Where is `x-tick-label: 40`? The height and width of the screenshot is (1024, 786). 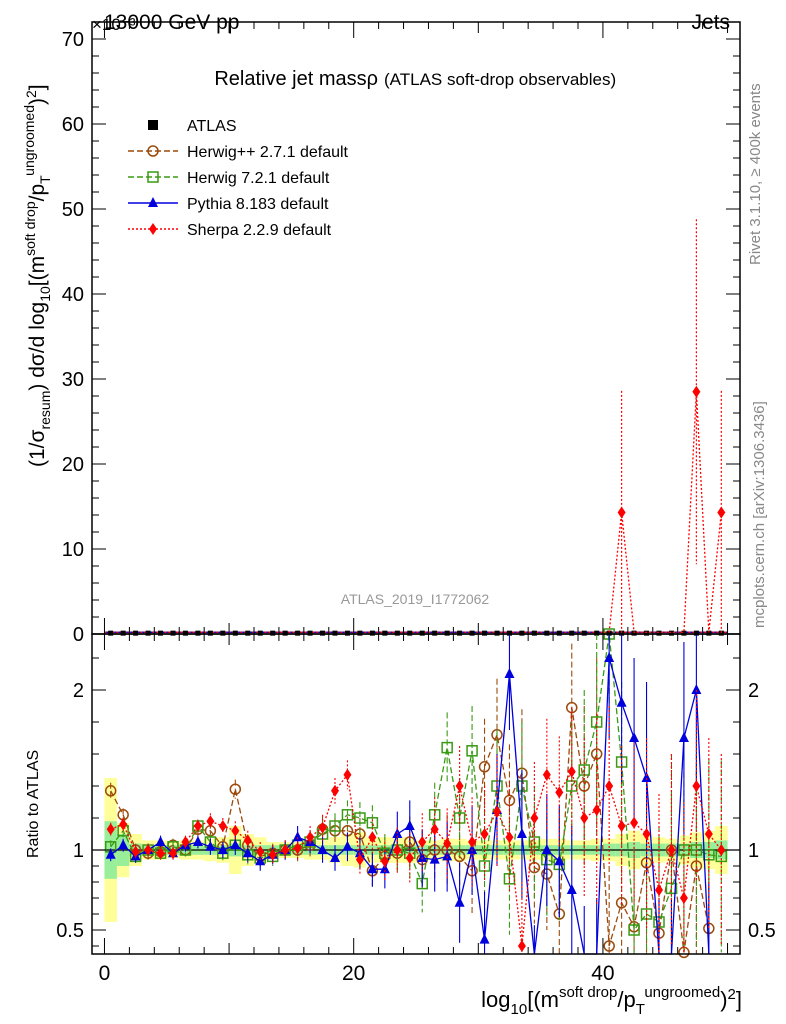 x-tick-label: 40 is located at coordinates (602, 973).